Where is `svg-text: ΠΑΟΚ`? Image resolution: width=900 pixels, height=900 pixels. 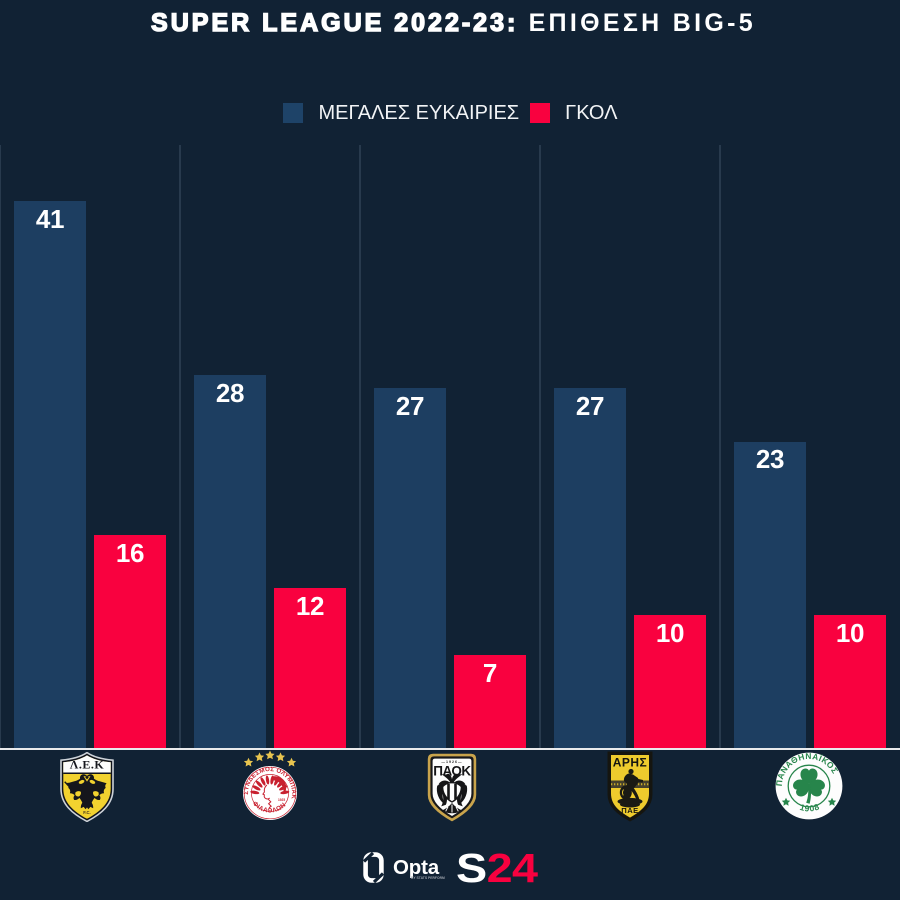
svg-text: ΠΑΟΚ is located at coordinates (452, 771).